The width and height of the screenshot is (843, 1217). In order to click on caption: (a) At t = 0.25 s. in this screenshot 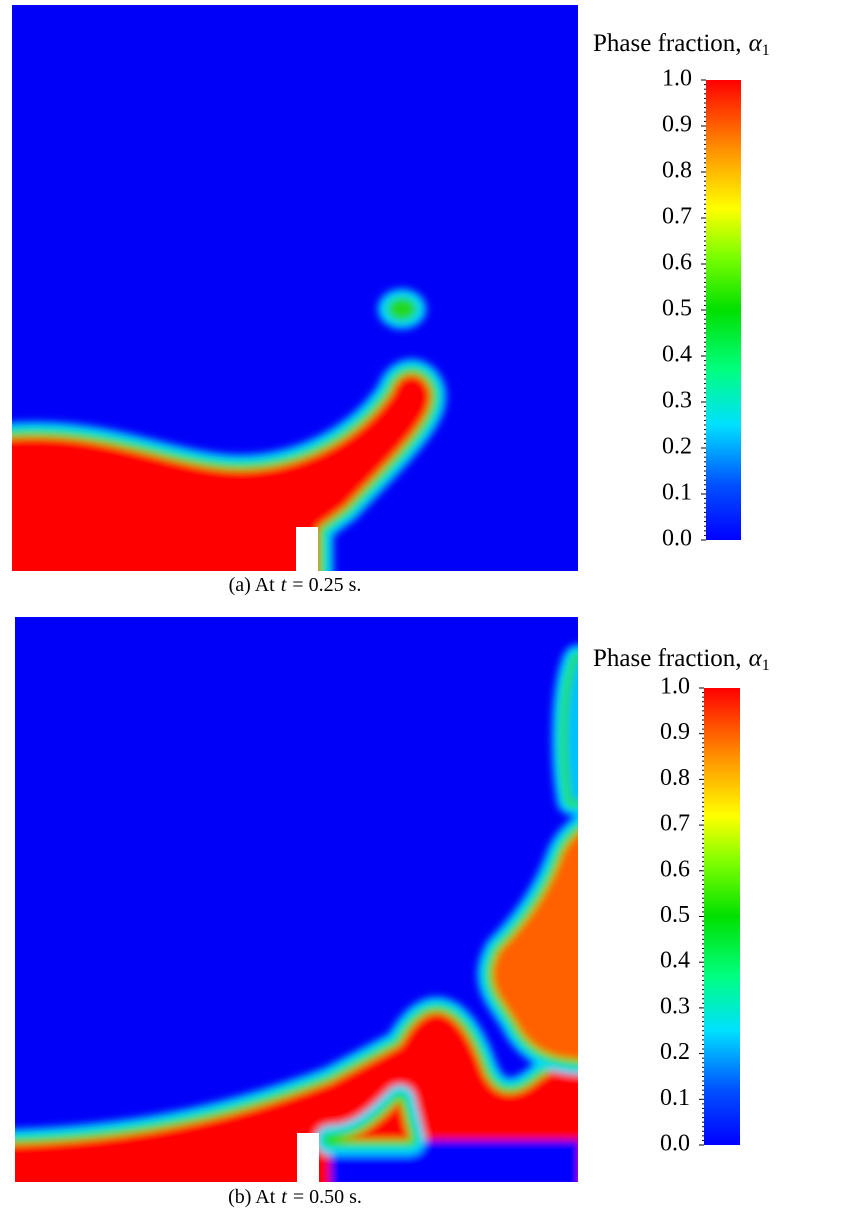, I will do `click(295, 585)`.